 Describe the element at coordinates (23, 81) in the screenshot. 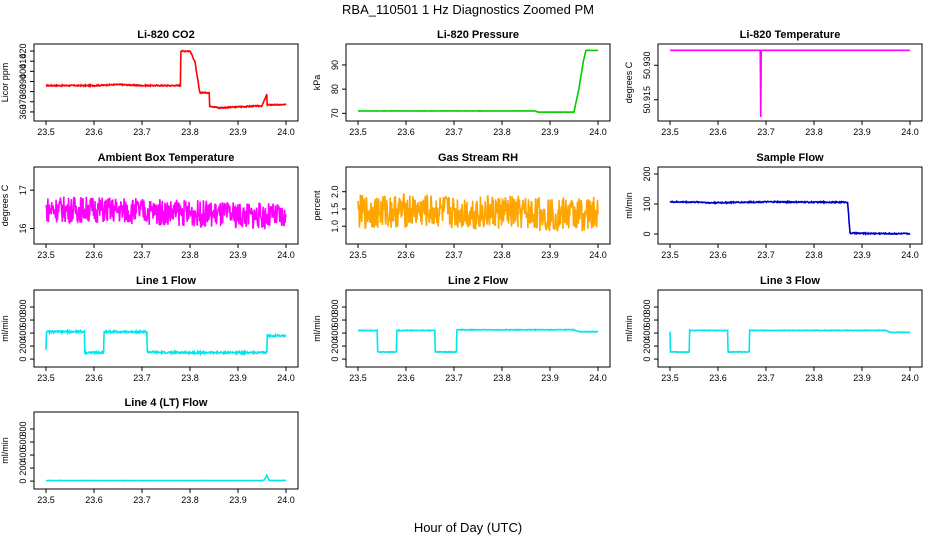

I see `y-tick-label: 390` at that location.